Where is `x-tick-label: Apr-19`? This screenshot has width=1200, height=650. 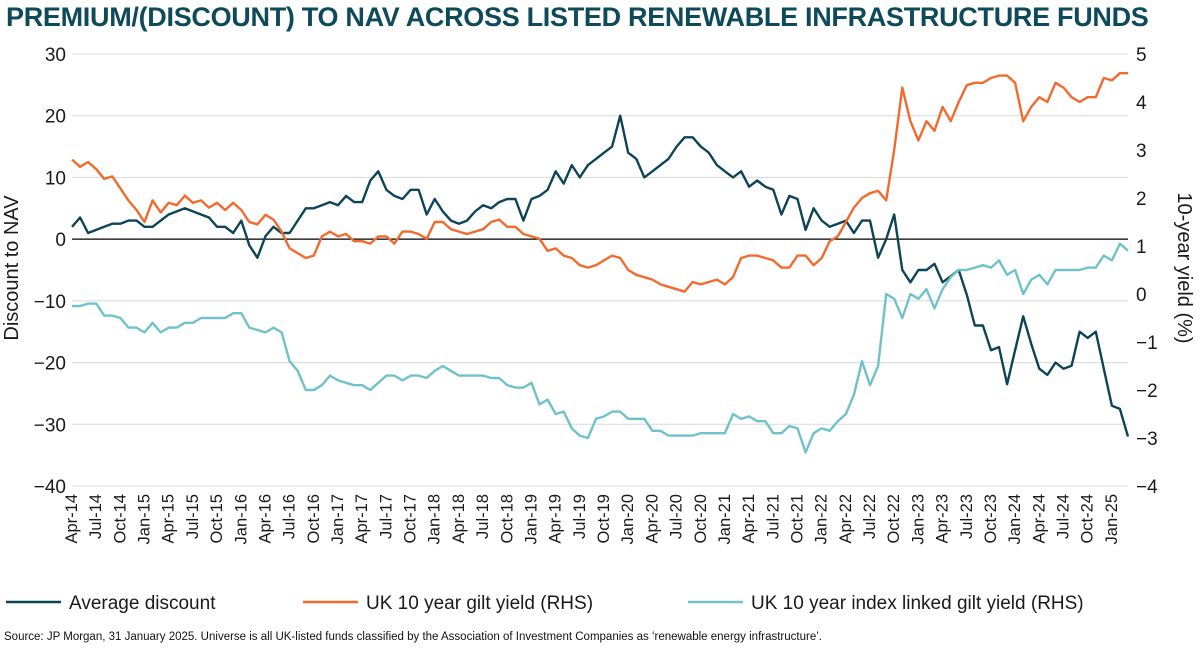 x-tick-label: Apr-19 is located at coordinates (556, 519).